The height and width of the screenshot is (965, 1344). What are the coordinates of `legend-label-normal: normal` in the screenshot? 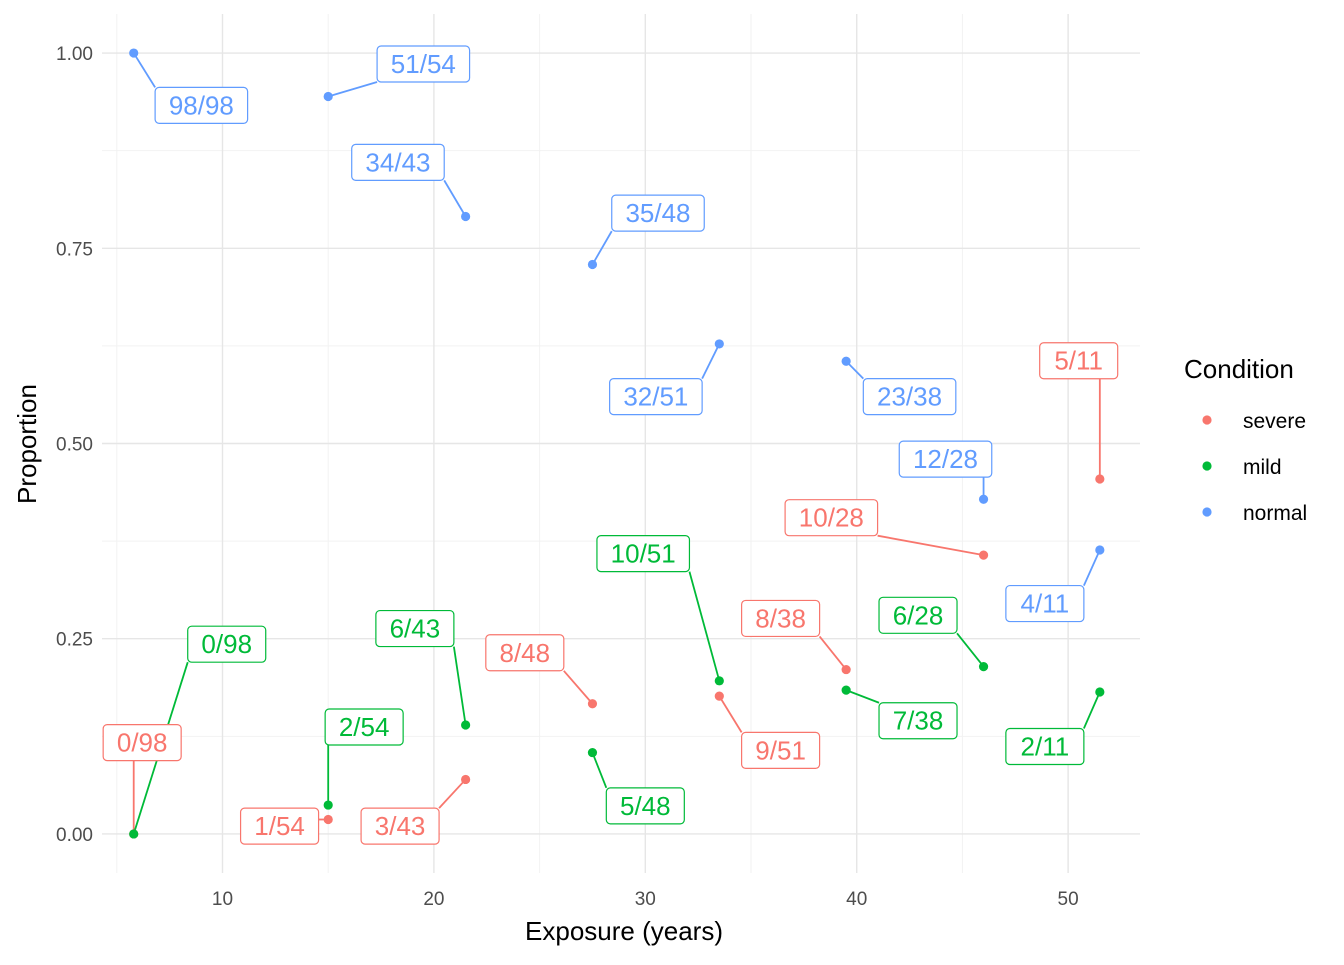 It's located at (1275, 513).